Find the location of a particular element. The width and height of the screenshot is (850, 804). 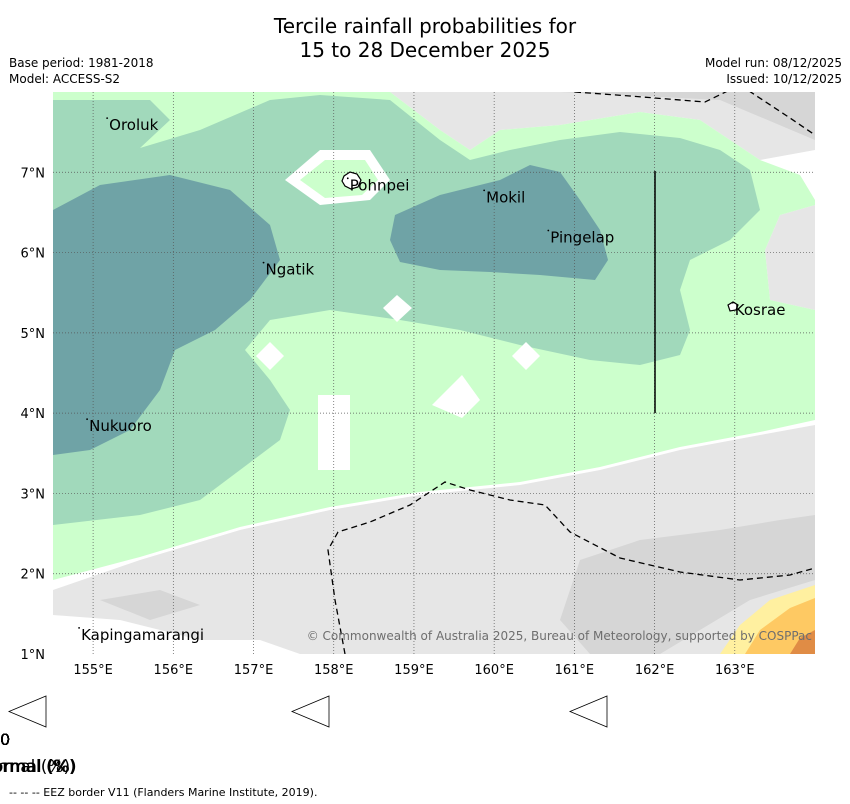

lat-tick-label: 5°N is located at coordinates (33, 334).